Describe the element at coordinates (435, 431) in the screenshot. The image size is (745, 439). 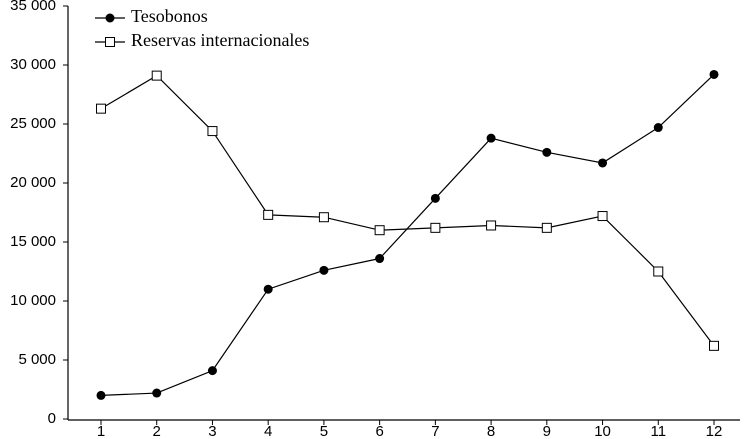
I see `x-tick-label: 7` at that location.